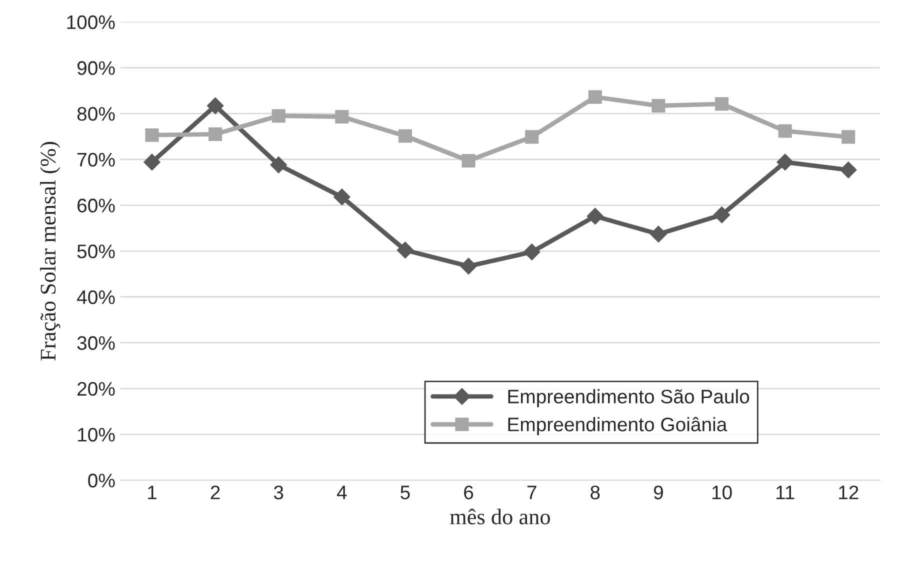  Describe the element at coordinates (595, 493) in the screenshot. I see `x-tick-label: 8` at that location.